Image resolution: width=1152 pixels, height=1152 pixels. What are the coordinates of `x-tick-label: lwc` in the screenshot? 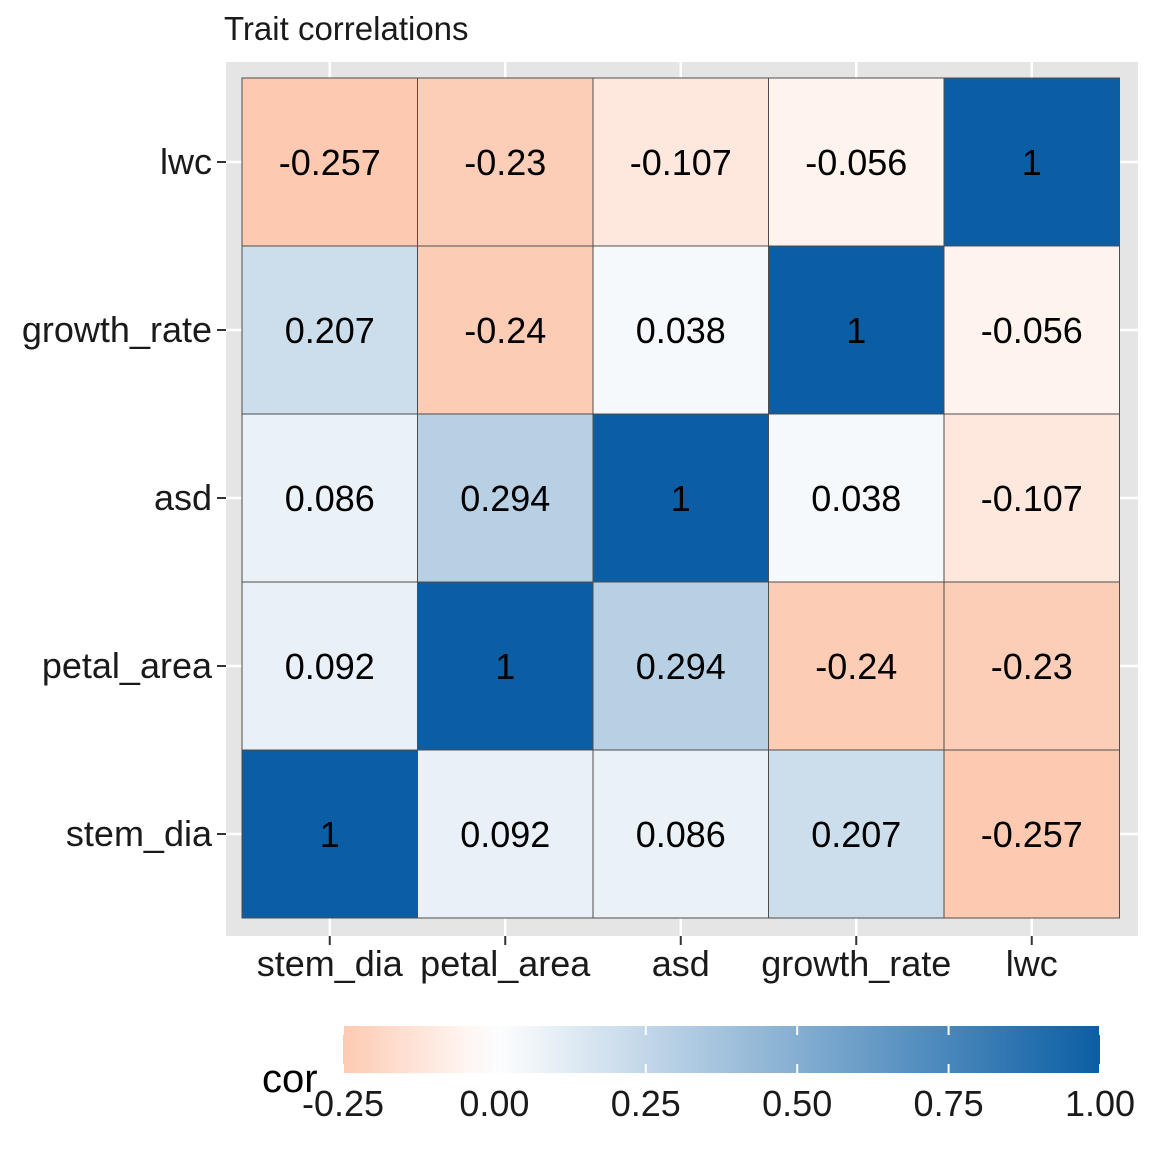 It's located at (1032, 963).